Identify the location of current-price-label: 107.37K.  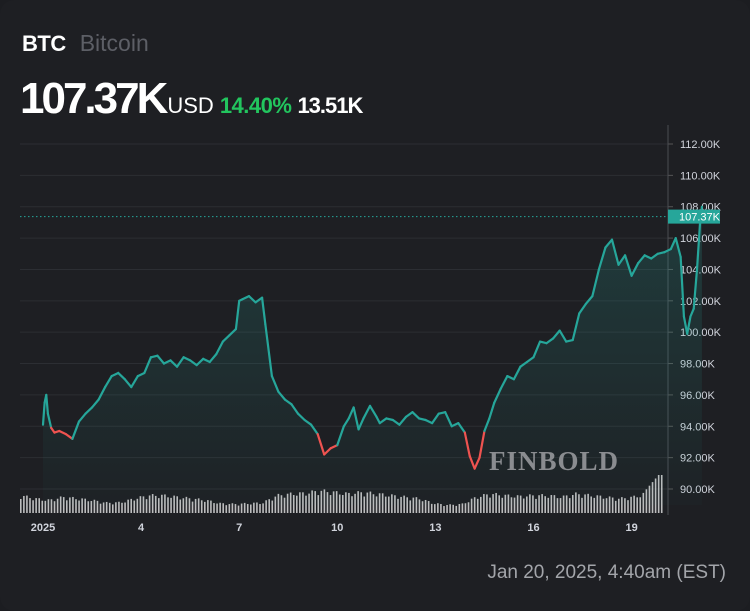
(700, 218).